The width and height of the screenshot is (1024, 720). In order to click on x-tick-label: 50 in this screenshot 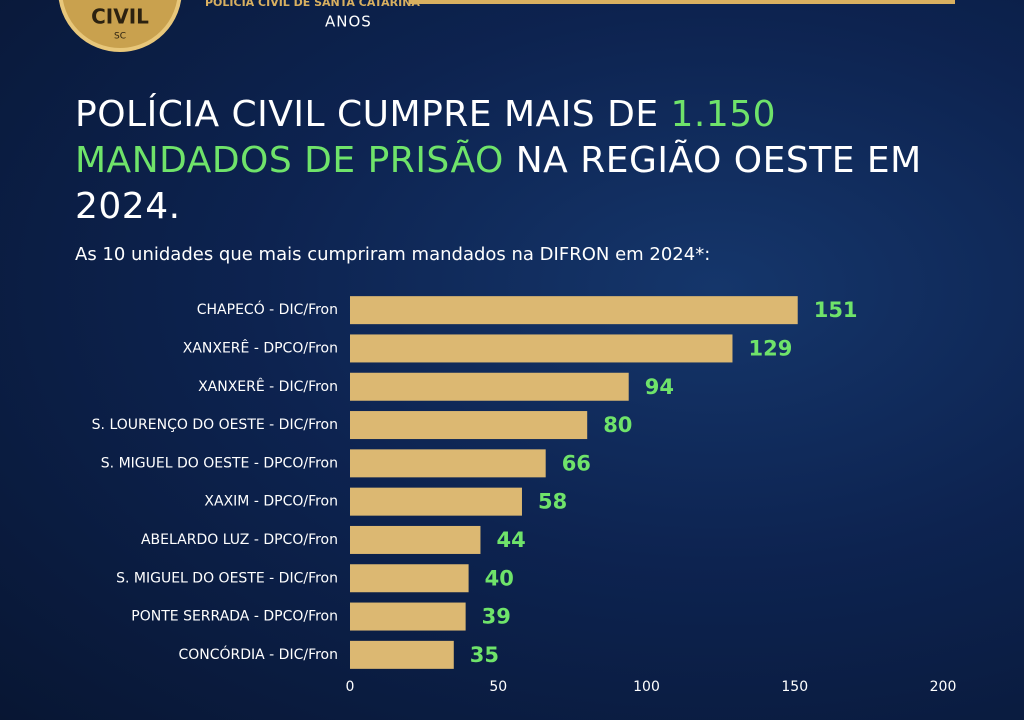, I will do `click(498, 687)`.